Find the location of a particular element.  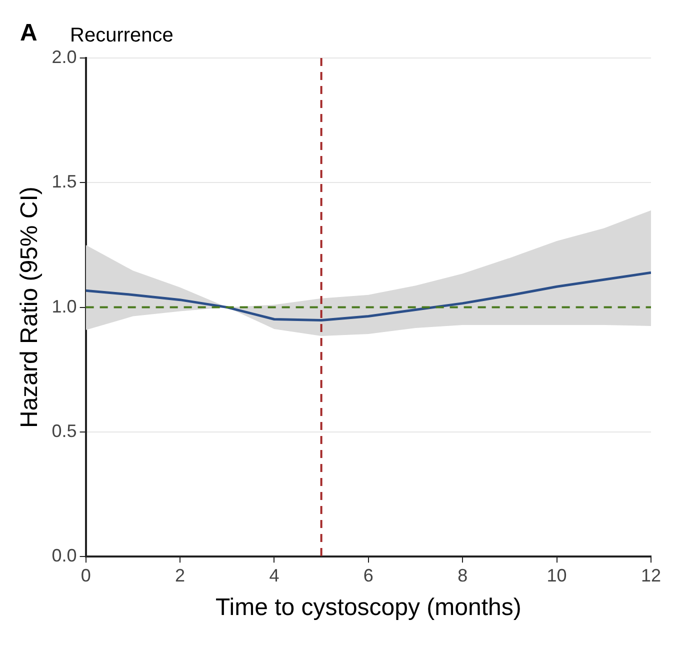

x-tick-label: 6 is located at coordinates (368, 575).